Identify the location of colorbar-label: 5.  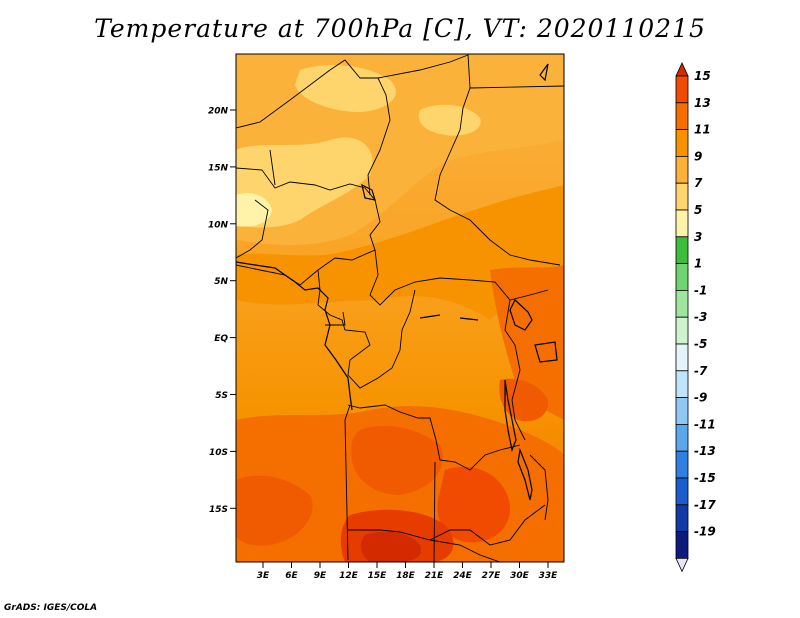
(698, 210).